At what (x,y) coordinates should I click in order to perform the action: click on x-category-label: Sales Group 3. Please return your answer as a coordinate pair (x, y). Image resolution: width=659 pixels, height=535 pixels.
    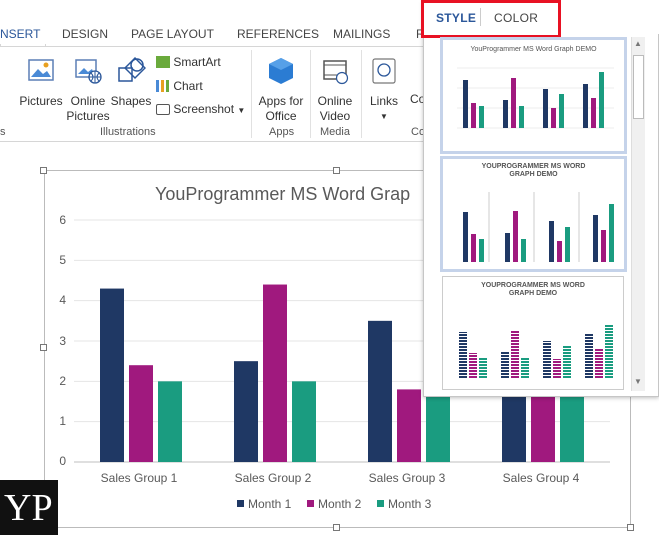
    Looking at the image, I should click on (407, 478).